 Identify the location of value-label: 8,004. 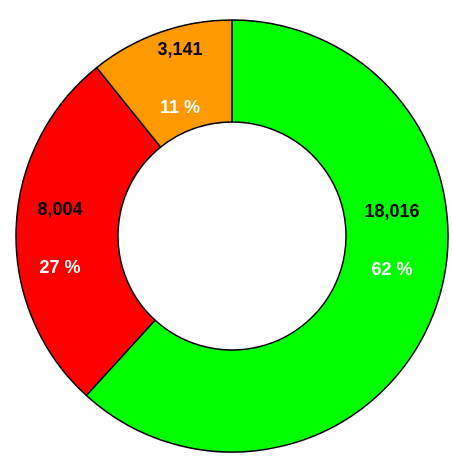
(59, 209).